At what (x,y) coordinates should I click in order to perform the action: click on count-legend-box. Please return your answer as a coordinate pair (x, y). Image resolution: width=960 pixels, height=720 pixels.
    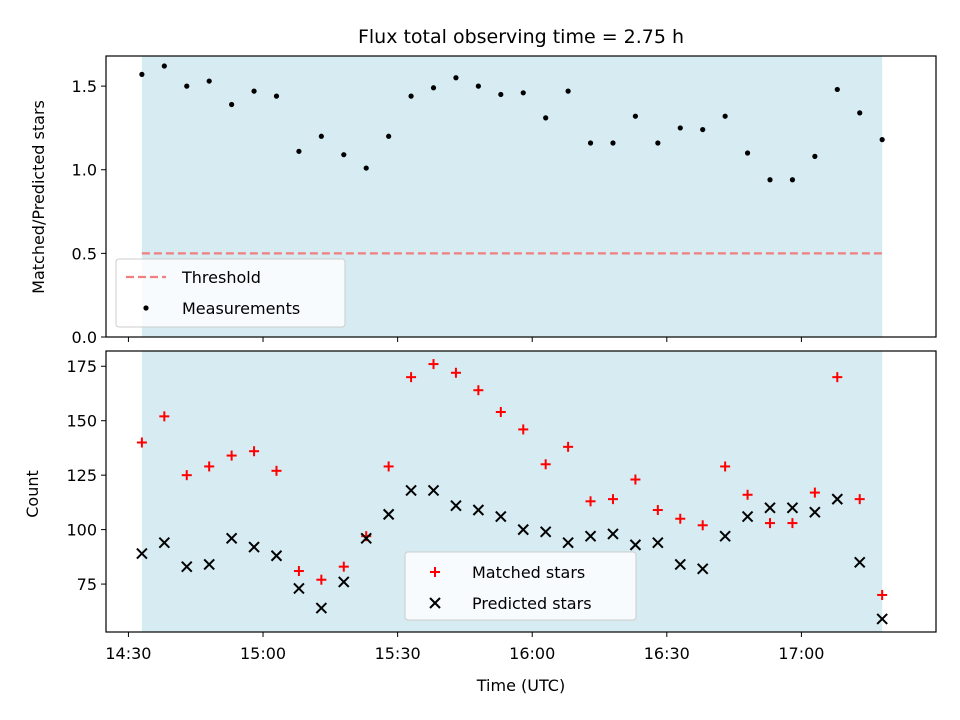
    Looking at the image, I should click on (520, 586).